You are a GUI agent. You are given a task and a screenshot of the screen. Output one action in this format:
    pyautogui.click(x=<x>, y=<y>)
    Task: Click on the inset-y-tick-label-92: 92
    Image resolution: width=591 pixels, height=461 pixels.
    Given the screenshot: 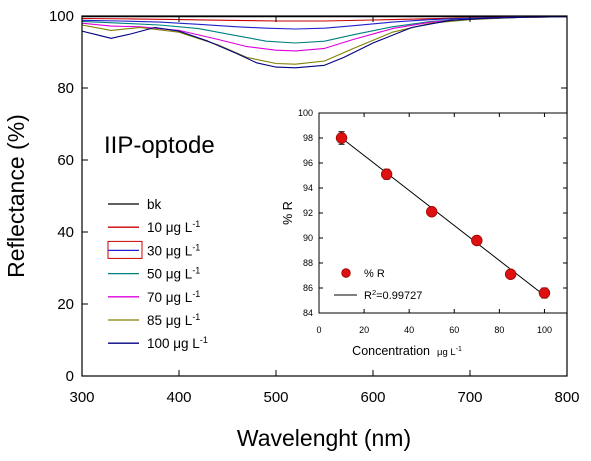 What is the action you would take?
    pyautogui.click(x=308, y=213)
    